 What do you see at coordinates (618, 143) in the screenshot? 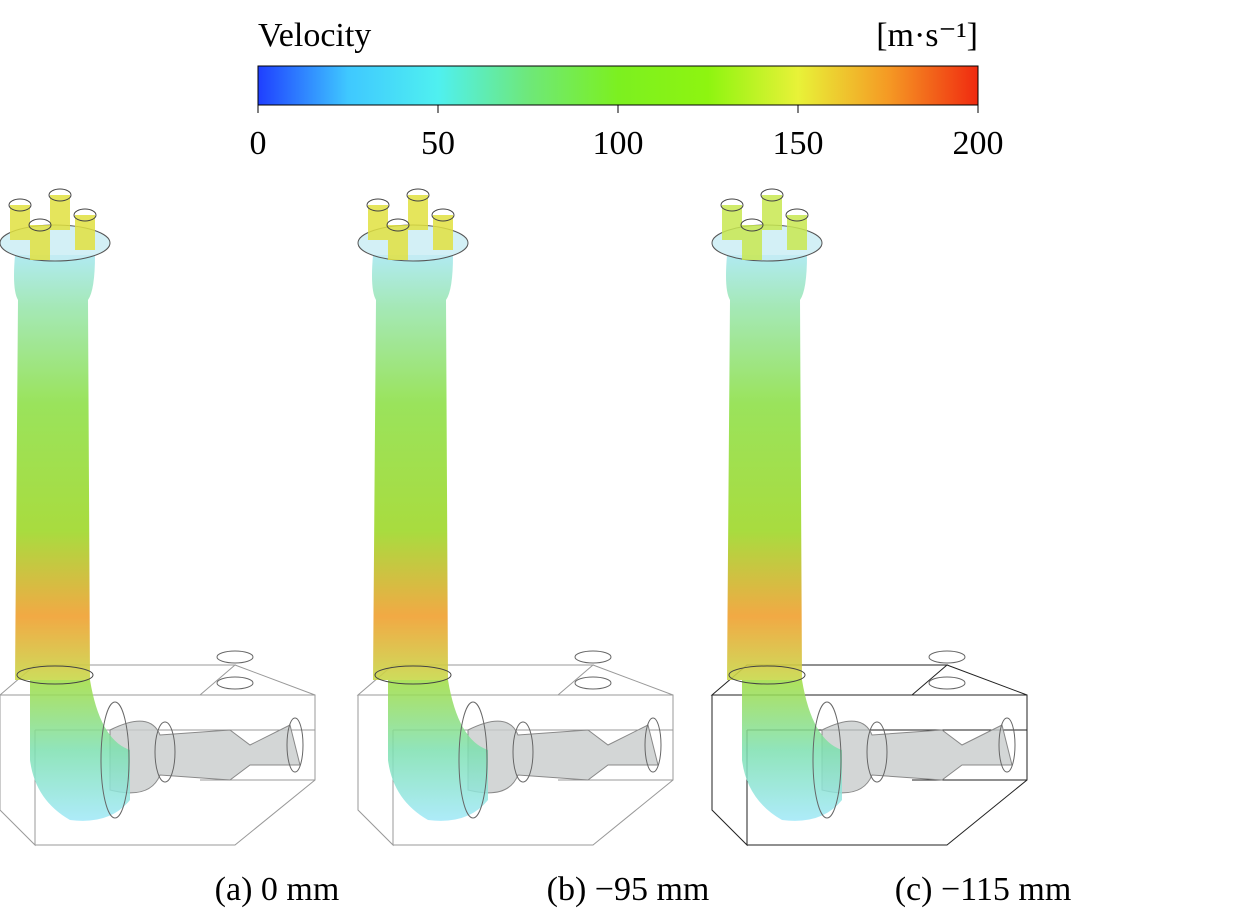
I see `tick-label: 100` at bounding box center [618, 143].